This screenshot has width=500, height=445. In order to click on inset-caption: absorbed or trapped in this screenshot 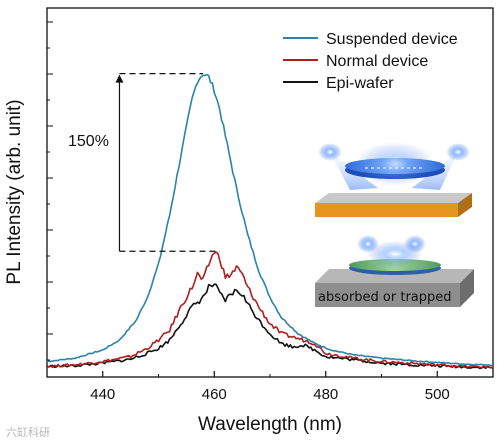, I will do `click(385, 297)`.